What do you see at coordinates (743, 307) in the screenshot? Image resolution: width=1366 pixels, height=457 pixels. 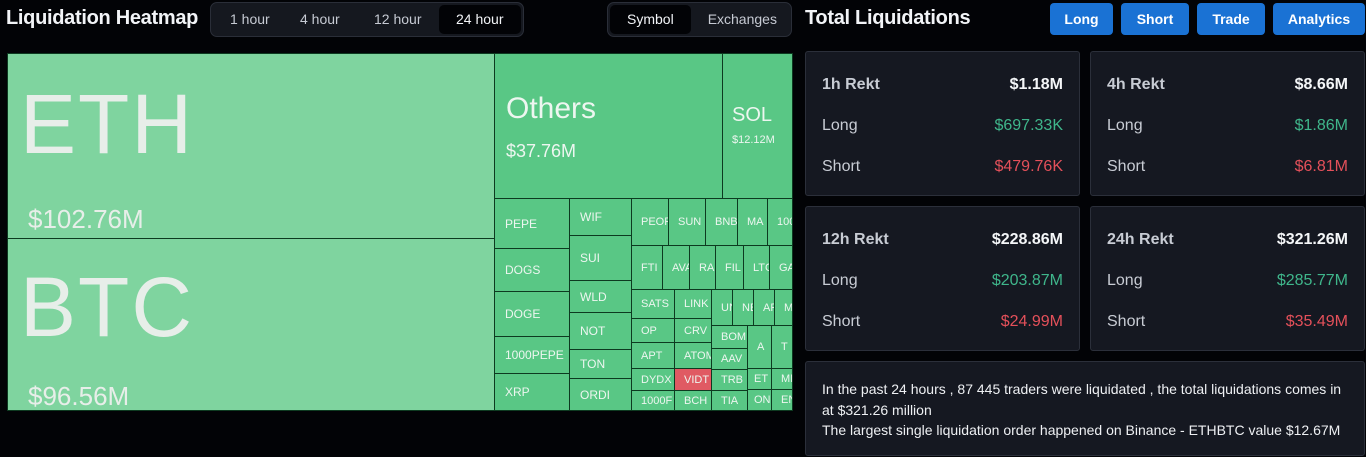 I see `heatmap-cell-ne: NE` at bounding box center [743, 307].